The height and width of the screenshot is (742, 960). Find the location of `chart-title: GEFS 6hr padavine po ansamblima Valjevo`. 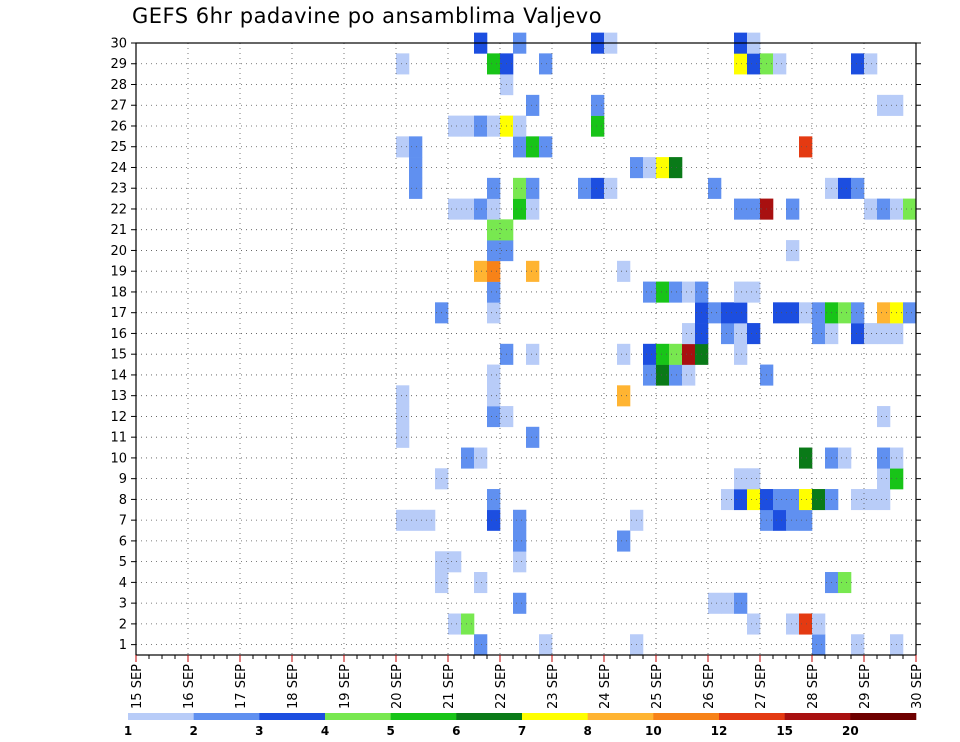

chart-title: GEFS 6hr padavine po ansamblima Valjevo is located at coordinates (367, 16).